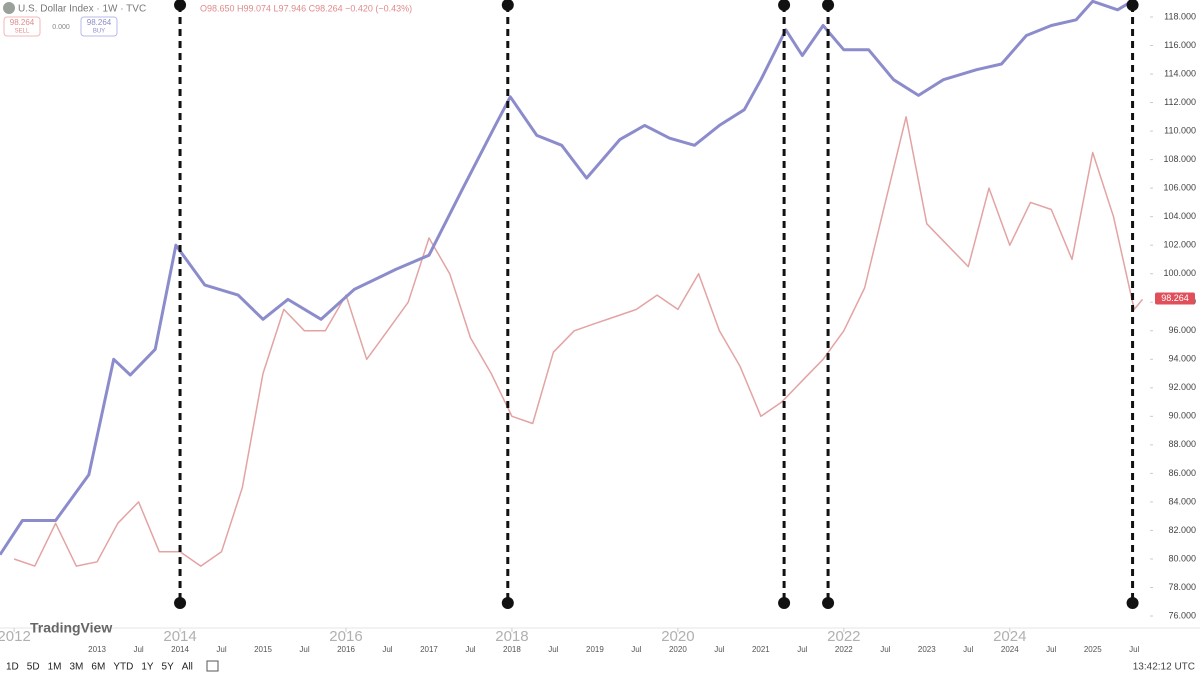 The image size is (1200, 681). What do you see at coordinates (98, 667) in the screenshot?
I see `range-button: 6M` at bounding box center [98, 667].